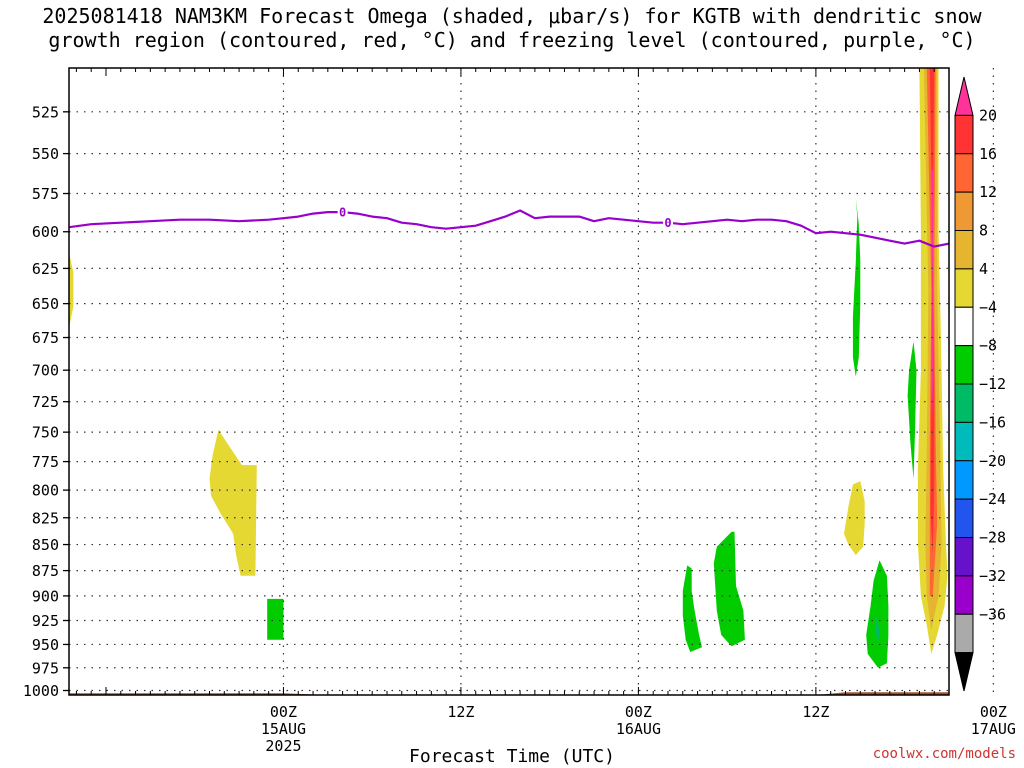 This screenshot has width=1024, height=768. Describe the element at coordinates (992, 499) in the screenshot. I see `colorbar-label: −24` at that location.